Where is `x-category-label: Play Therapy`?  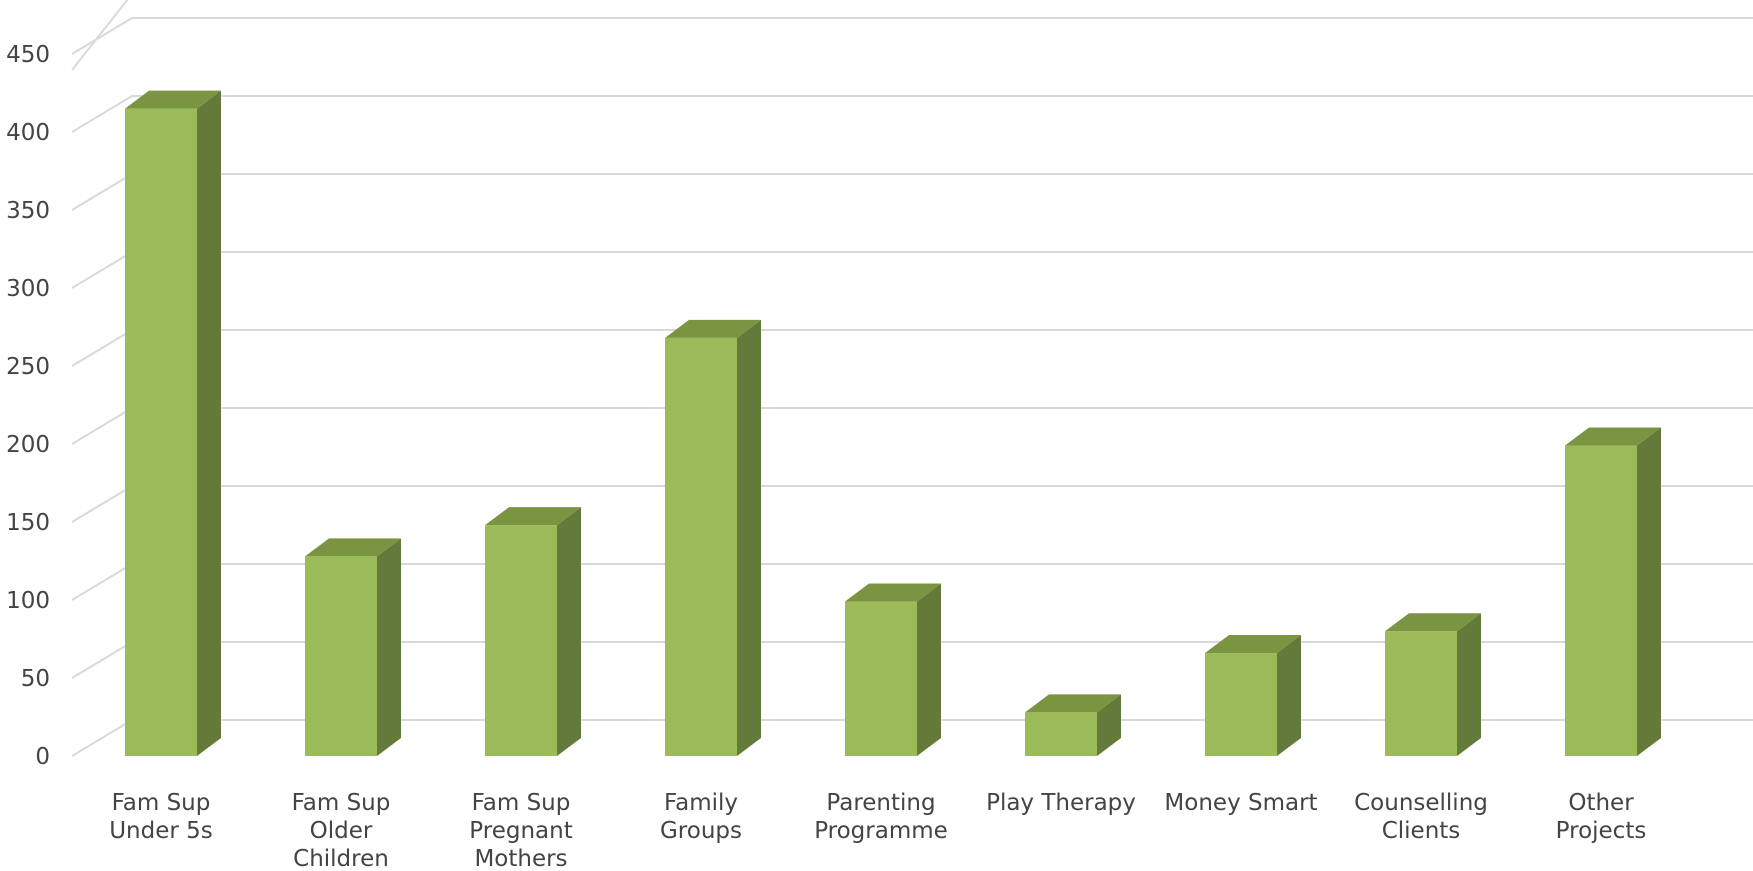 x-category-label: Play Therapy is located at coordinates (1061, 803).